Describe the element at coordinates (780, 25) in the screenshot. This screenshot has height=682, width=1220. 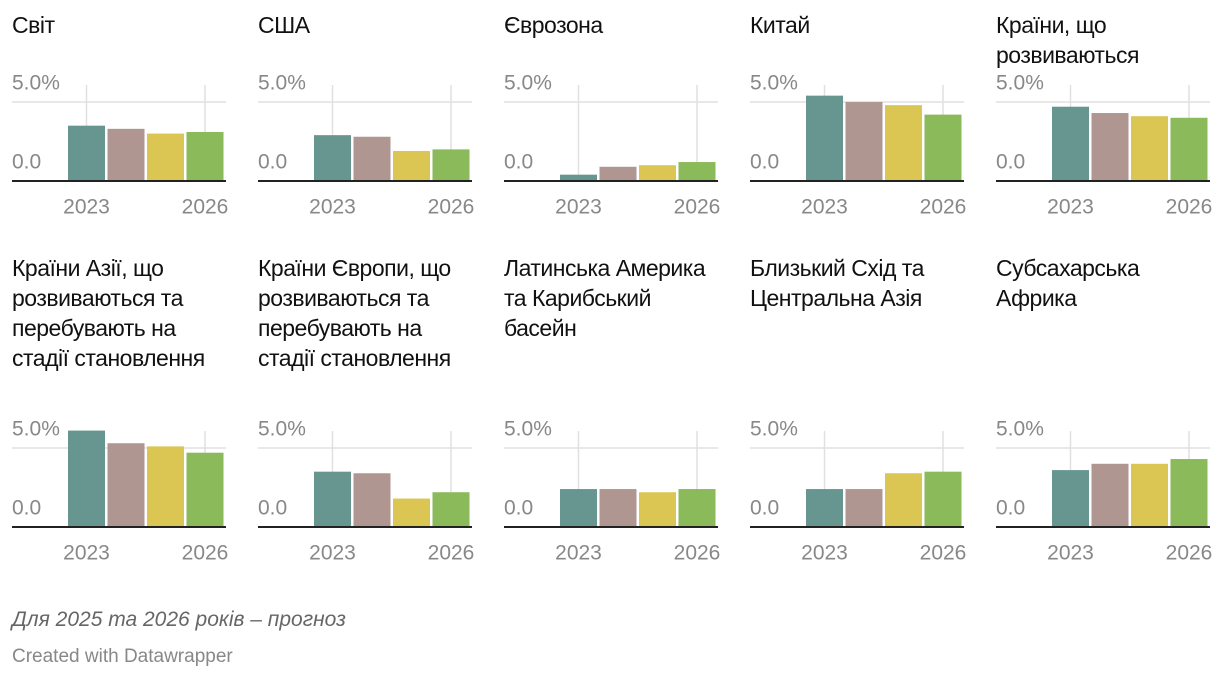
I see `panel-title: Китай` at that location.